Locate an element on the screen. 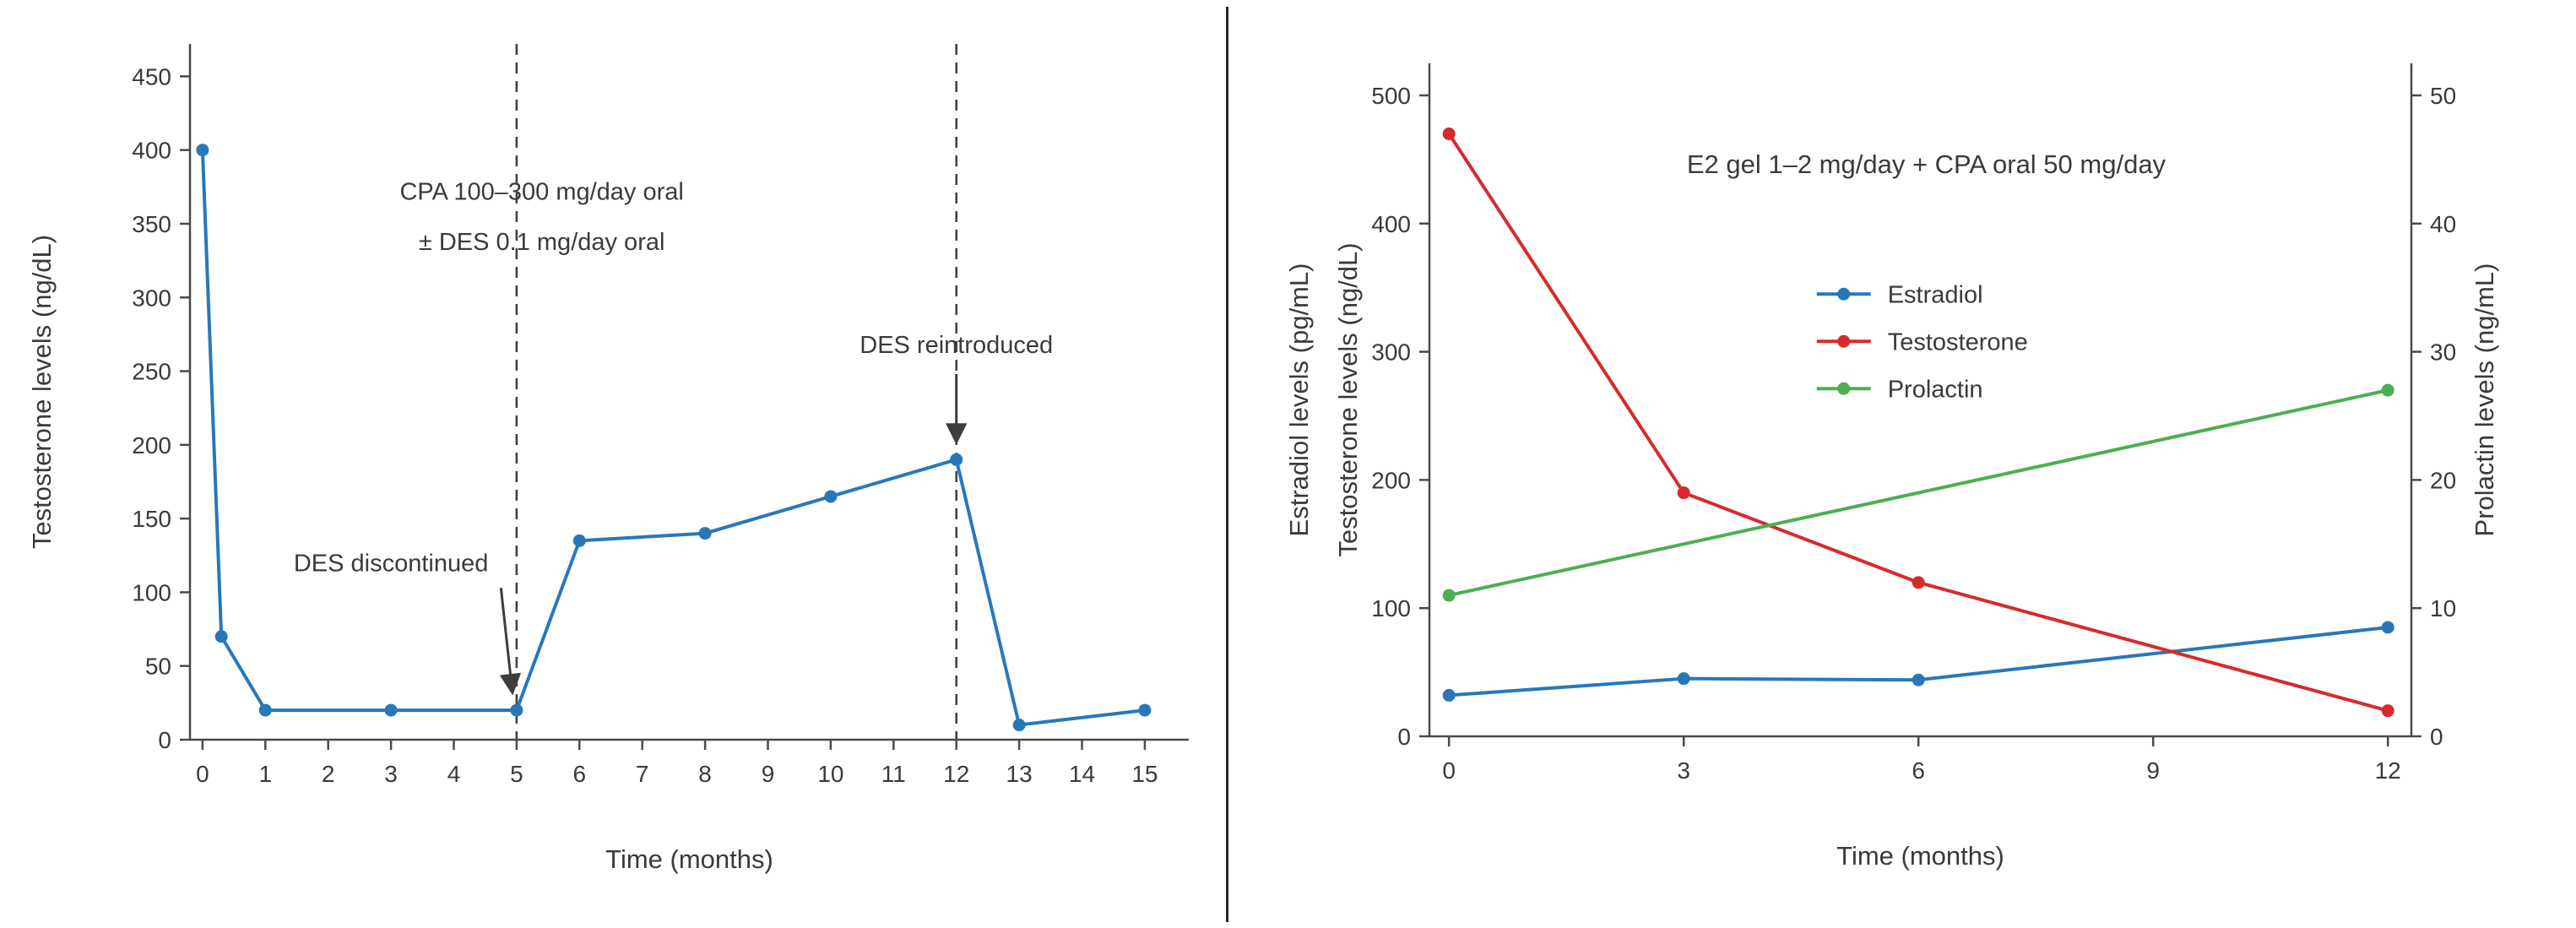 This screenshot has height=928, width=2576. annotation-text: E2 gel 1–2 mg/day + CPA oral 50 mg/day is located at coordinates (1927, 164).